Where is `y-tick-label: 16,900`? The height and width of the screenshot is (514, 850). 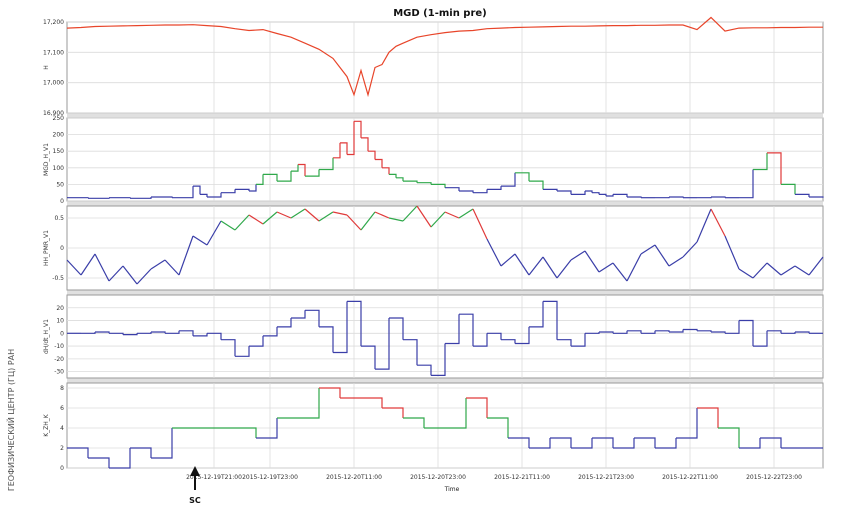 y-tick-label: 16,900 is located at coordinates (53, 113).